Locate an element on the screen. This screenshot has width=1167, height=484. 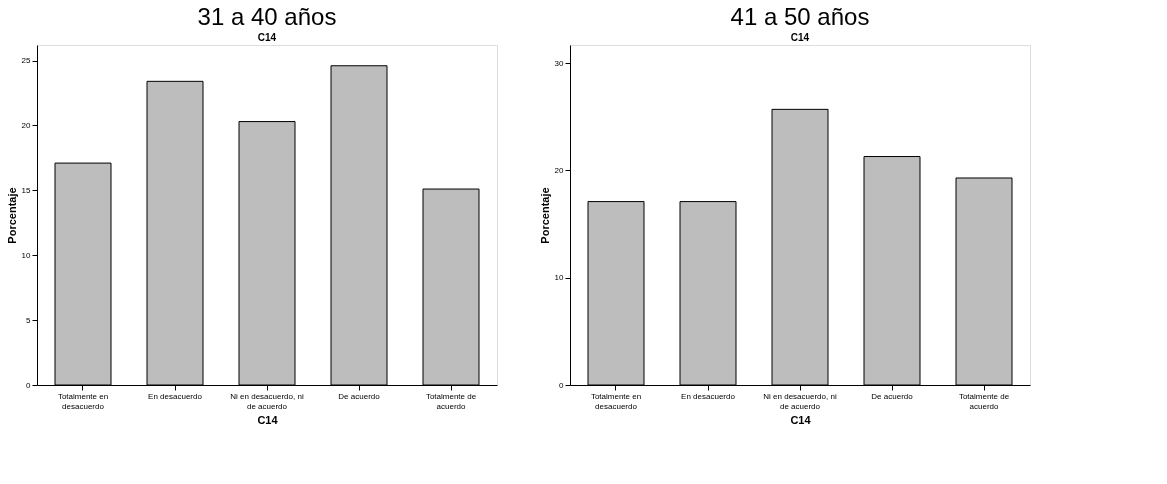
chart-title: 31 a 40 años is located at coordinates (267, 16).